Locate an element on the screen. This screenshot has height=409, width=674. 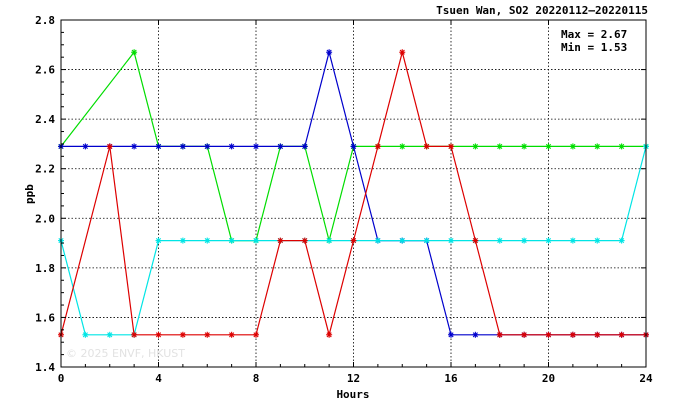
y-tick-label: 2.8 is located at coordinates (45, 20).